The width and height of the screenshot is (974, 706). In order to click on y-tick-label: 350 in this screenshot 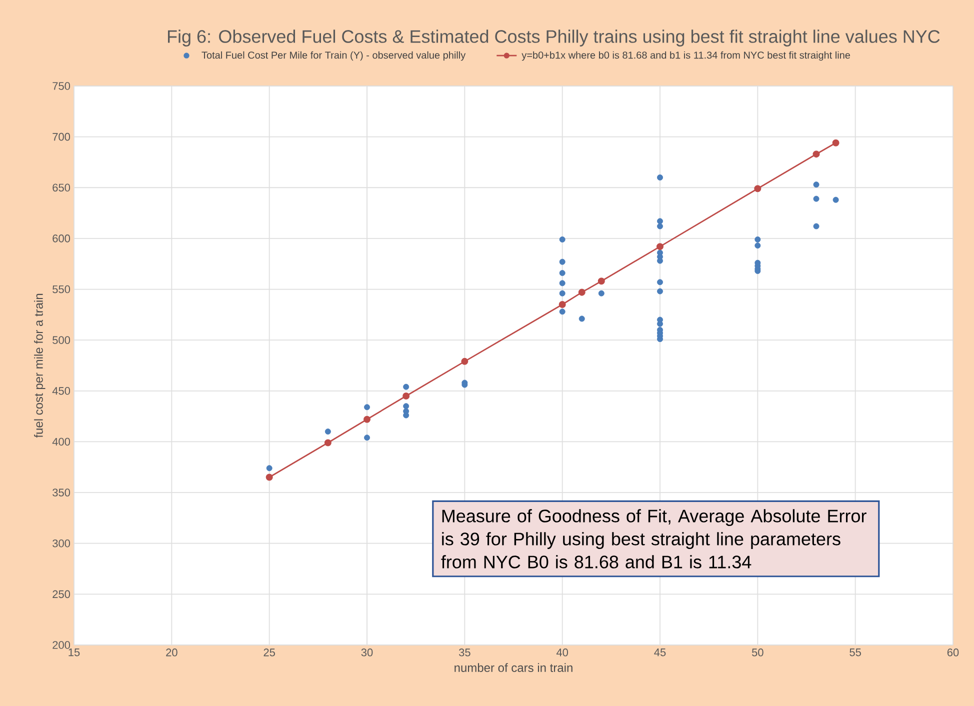, I will do `click(61, 492)`.